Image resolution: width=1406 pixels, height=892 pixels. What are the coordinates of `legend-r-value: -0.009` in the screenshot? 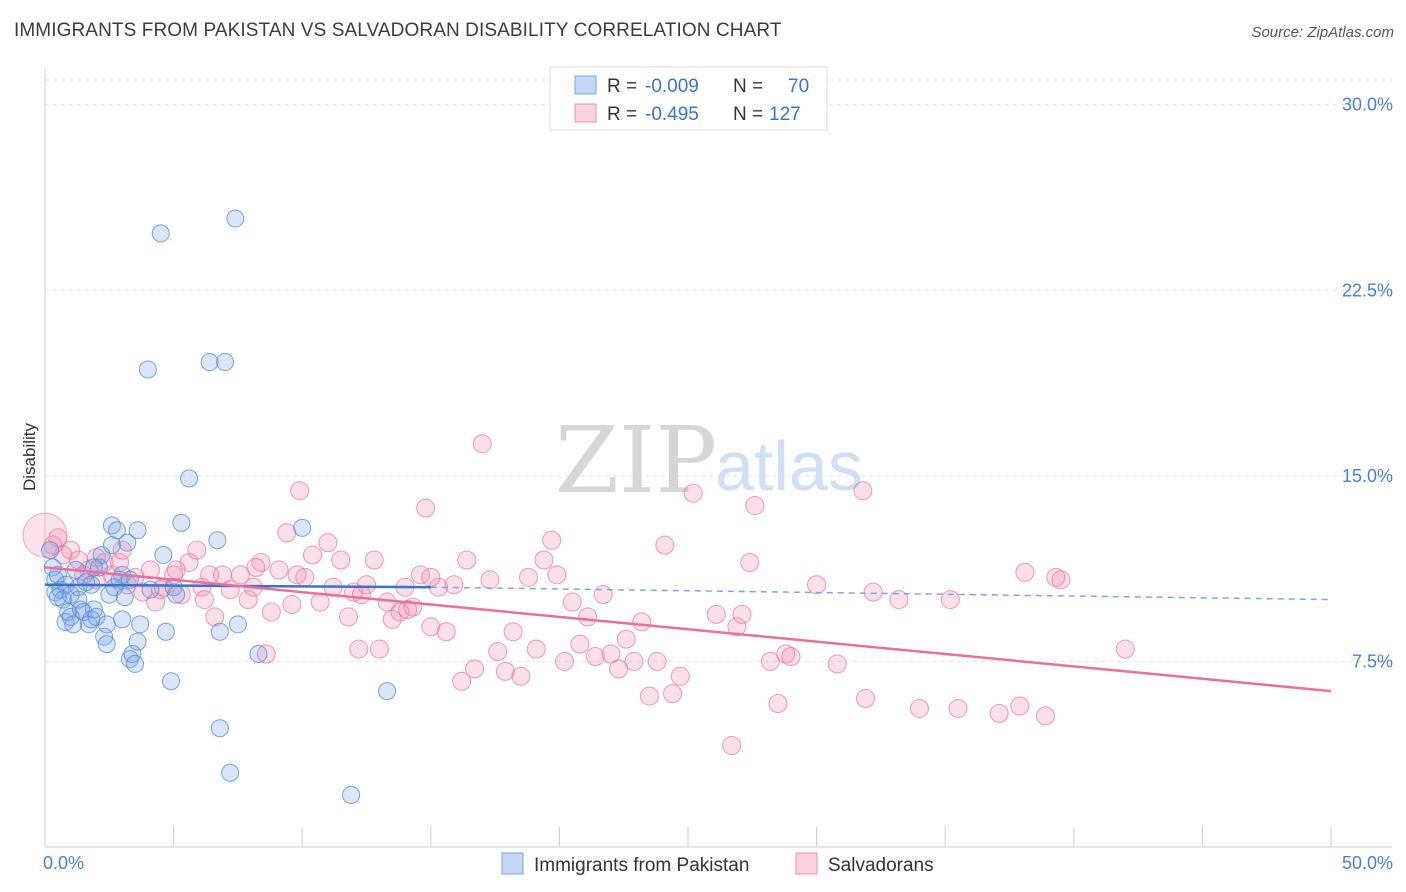 It's located at (672, 86).